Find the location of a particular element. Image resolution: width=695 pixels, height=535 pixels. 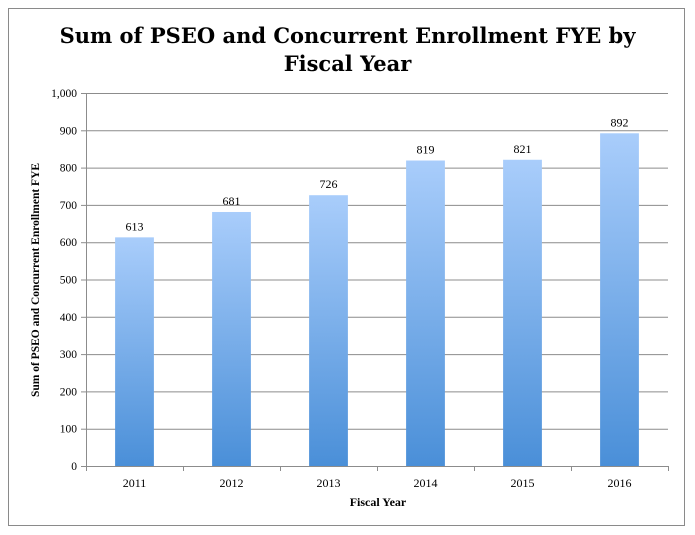

y-tick-labels: 0 100 200 300 400 500 600 700 800 900 1,000 is located at coordinates (64, 280).